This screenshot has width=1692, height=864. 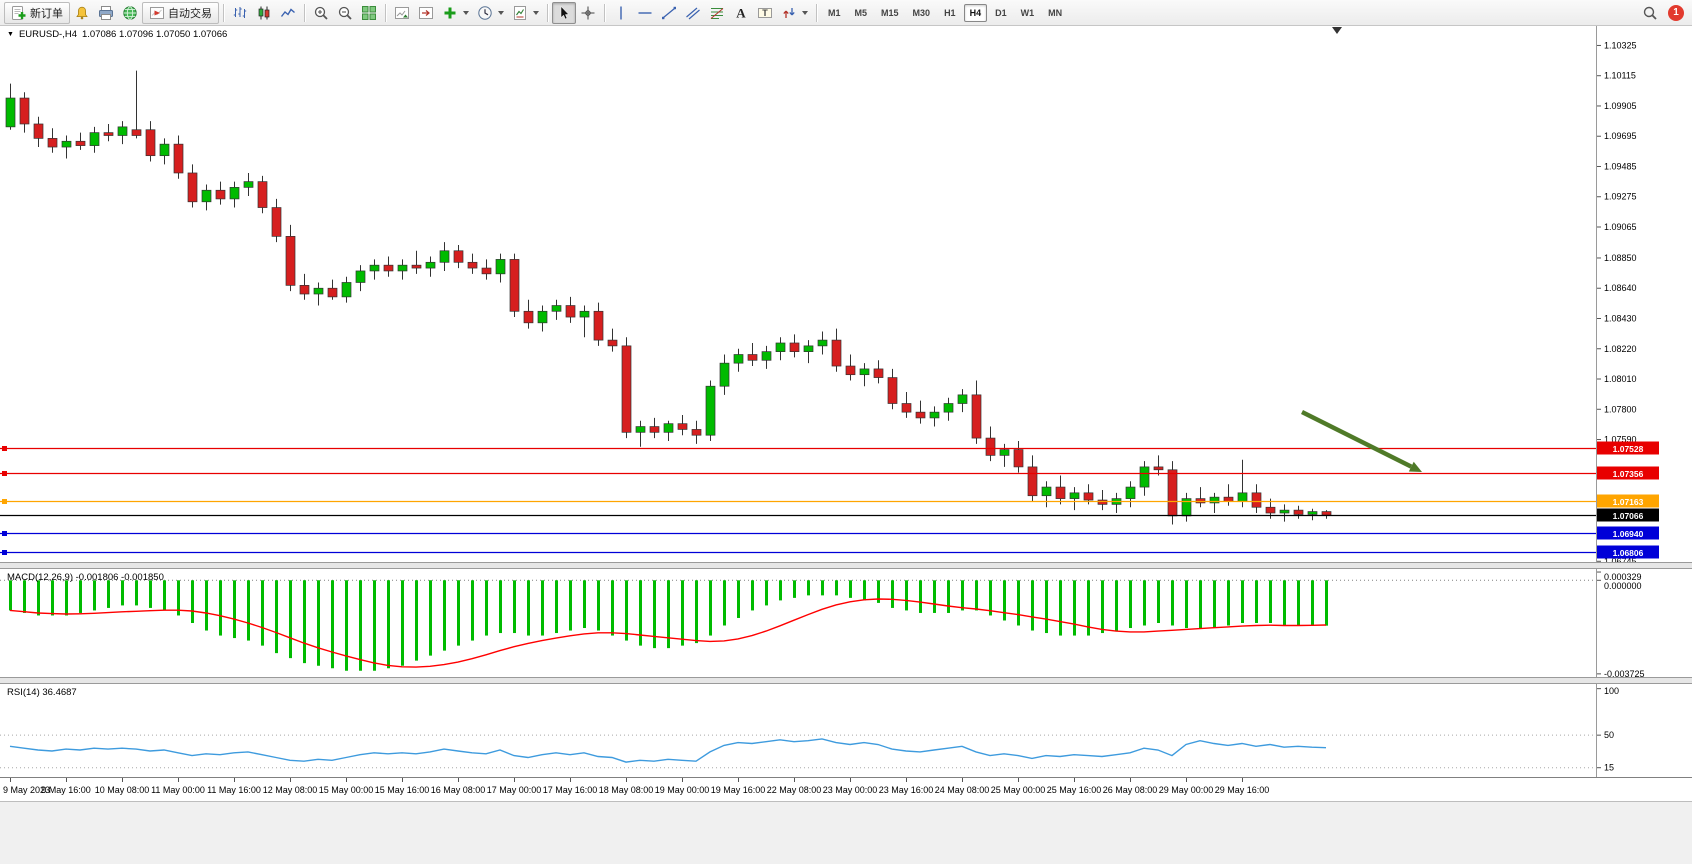 I want to click on time-axis-label: 12 May 08:00, so click(x=290, y=790).